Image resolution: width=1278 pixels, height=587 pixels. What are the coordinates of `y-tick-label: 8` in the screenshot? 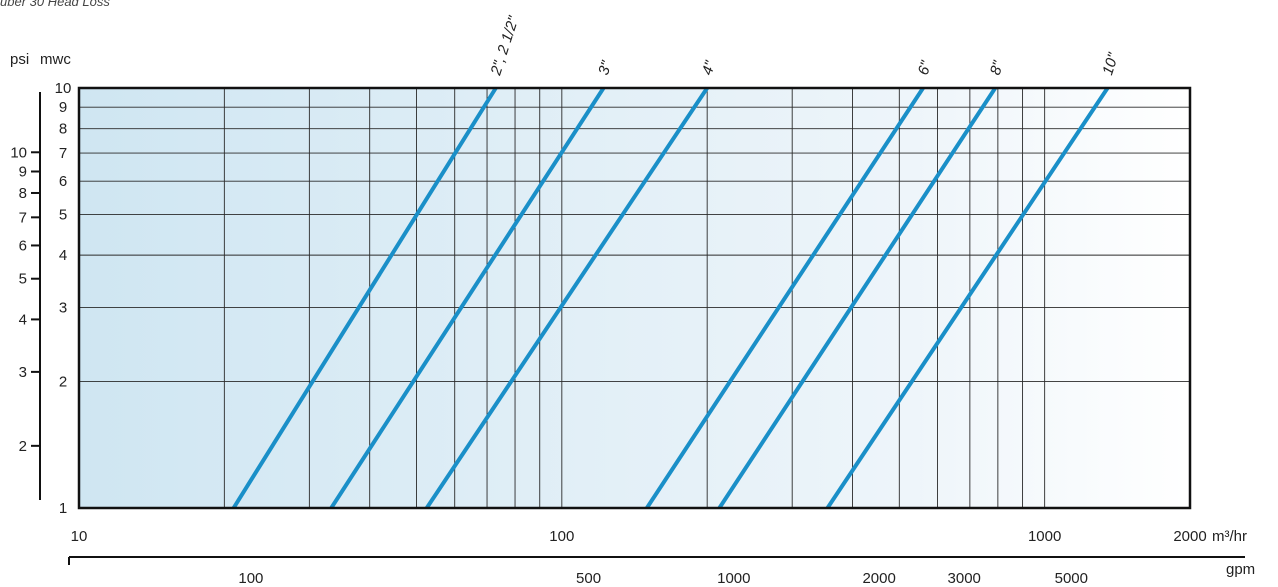 It's located at (63, 129).